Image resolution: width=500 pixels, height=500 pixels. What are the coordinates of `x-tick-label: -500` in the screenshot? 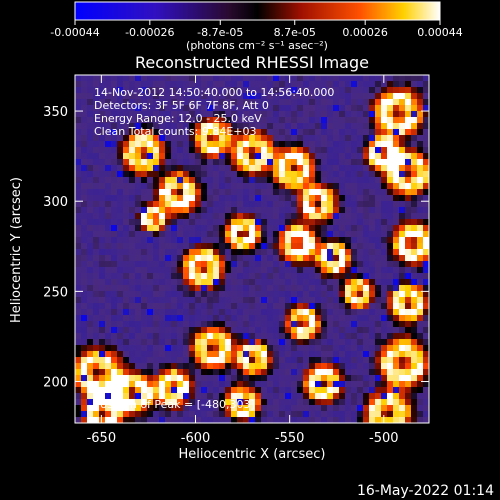 It's located at (384, 438).